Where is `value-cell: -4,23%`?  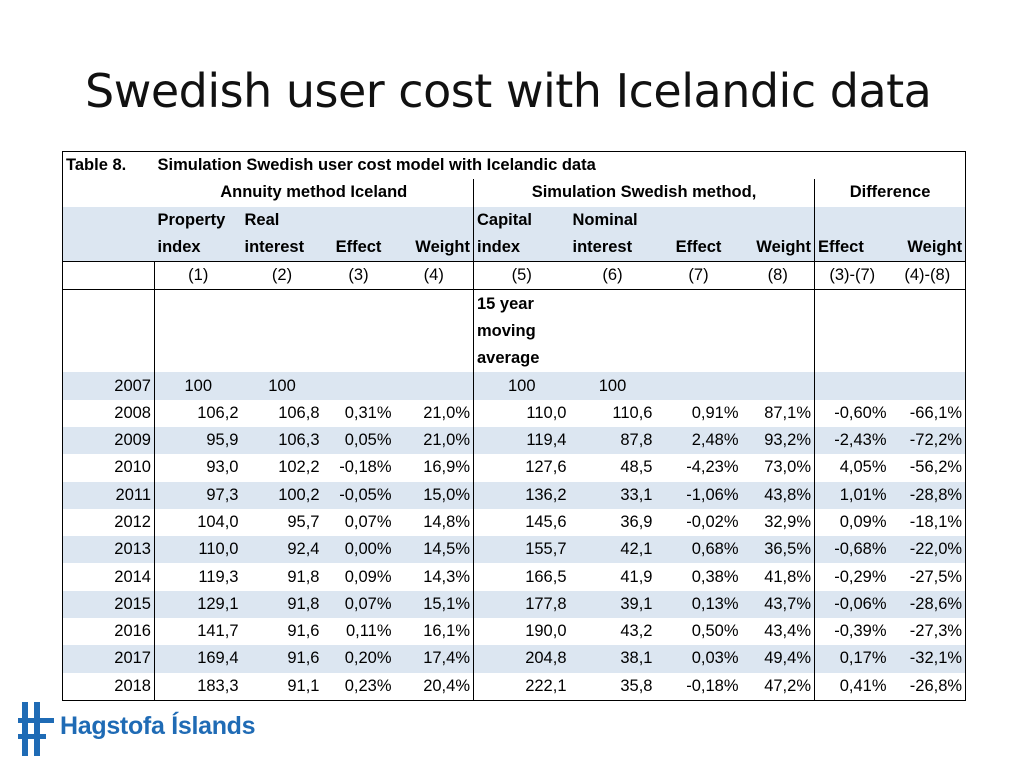 value-cell: -4,23% is located at coordinates (712, 467).